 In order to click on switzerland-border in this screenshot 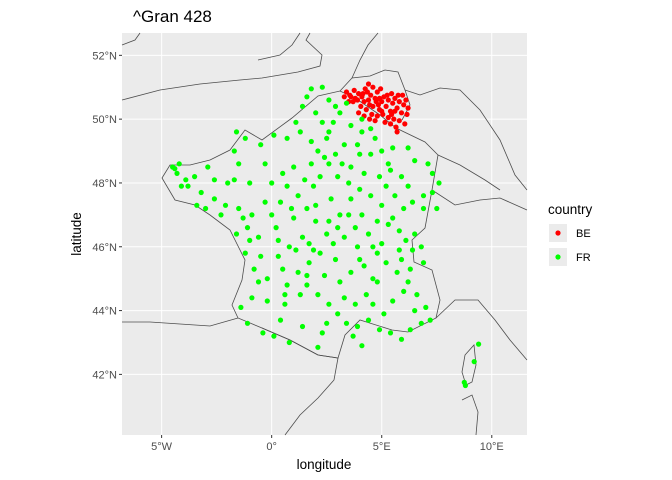, I will do `click(479, 200)`.